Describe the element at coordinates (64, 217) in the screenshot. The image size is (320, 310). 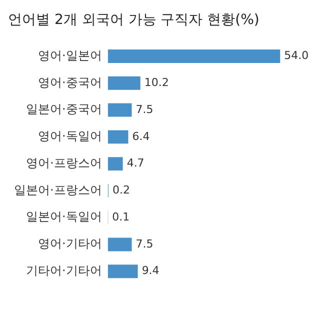
I see `y-tick-label: 일본어·독일어` at that location.